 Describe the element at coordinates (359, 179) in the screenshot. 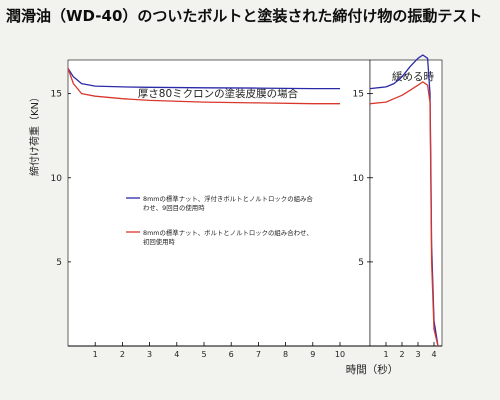

I see `y-tick-label-mid: 10` at that location.